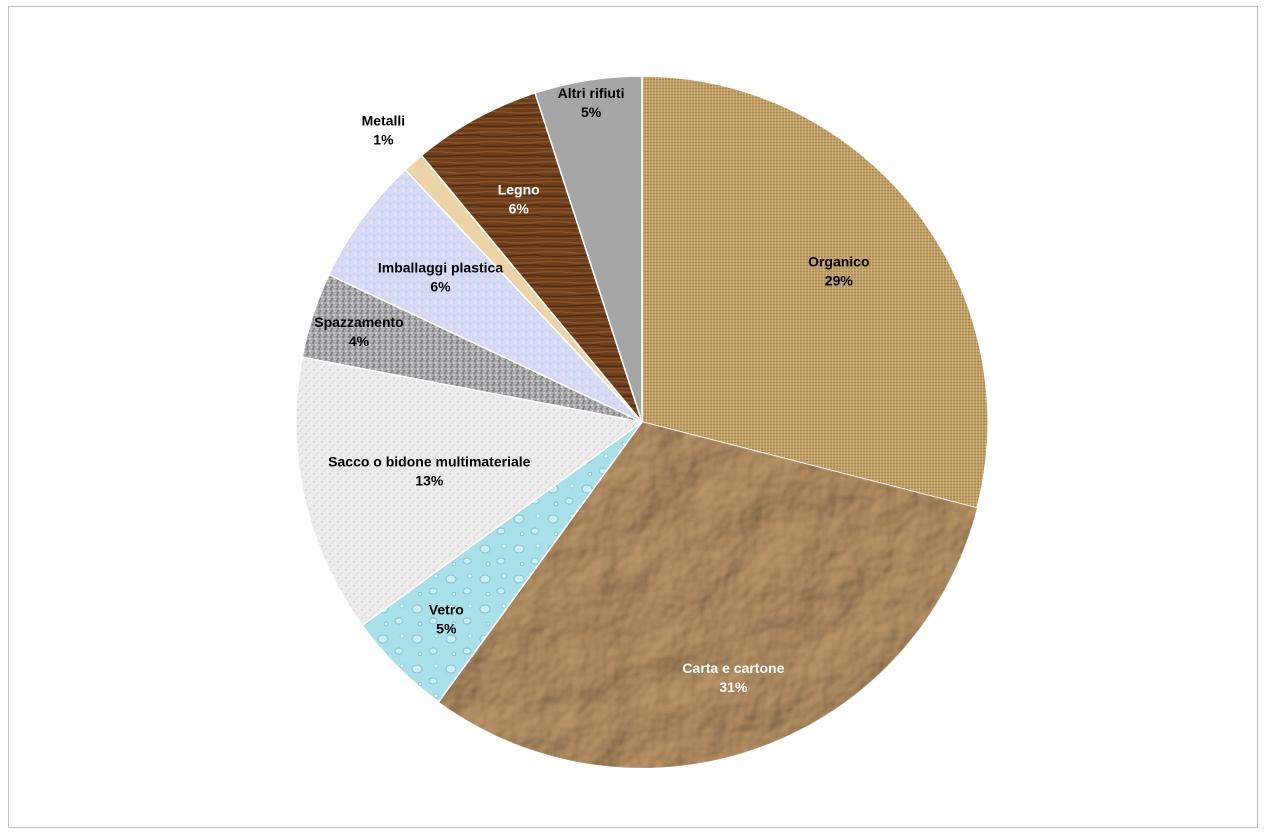 The height and width of the screenshot is (834, 1267). I want to click on slice-label-legno: Legno, so click(519, 190).